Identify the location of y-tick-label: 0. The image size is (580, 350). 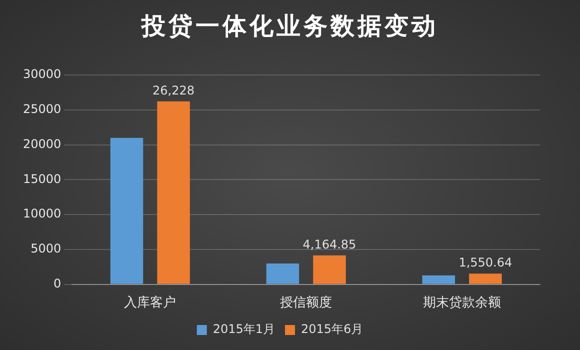
(58, 283).